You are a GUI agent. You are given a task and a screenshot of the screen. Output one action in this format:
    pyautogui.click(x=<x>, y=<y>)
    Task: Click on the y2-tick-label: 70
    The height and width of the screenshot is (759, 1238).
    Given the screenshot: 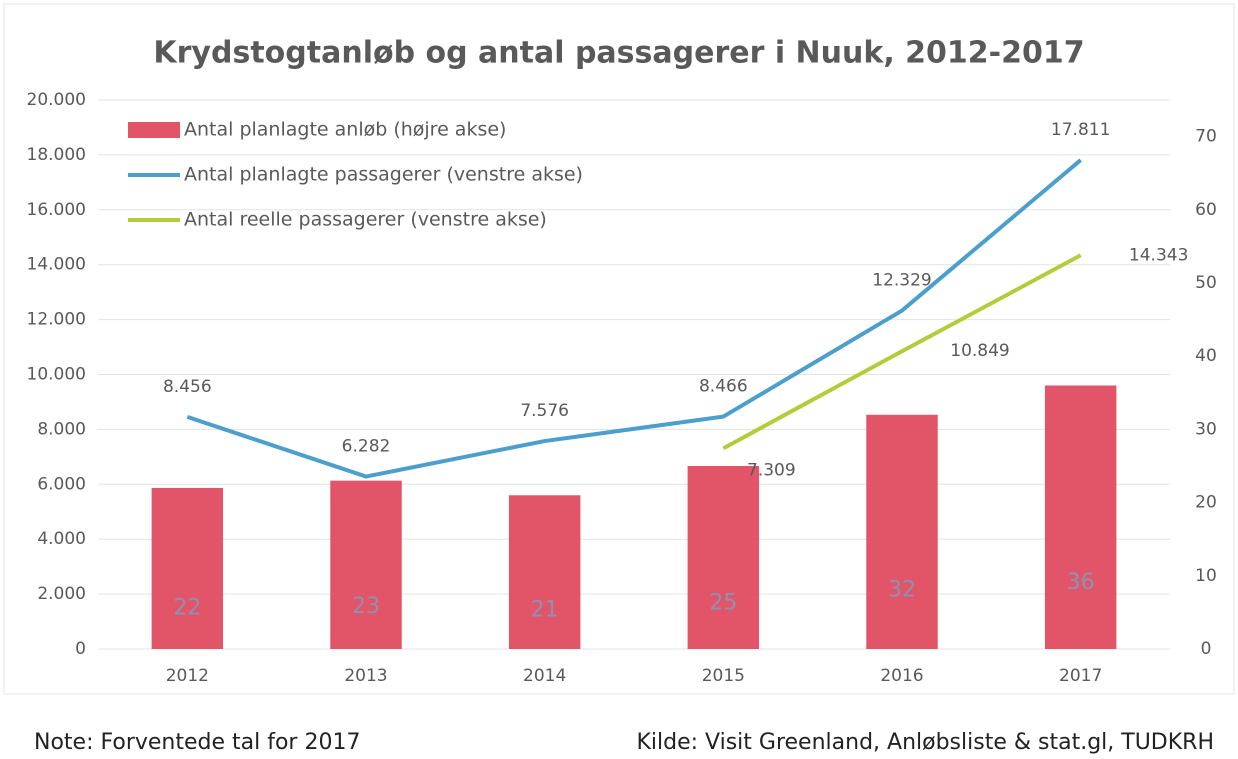 What is the action you would take?
    pyautogui.click(x=1206, y=137)
    